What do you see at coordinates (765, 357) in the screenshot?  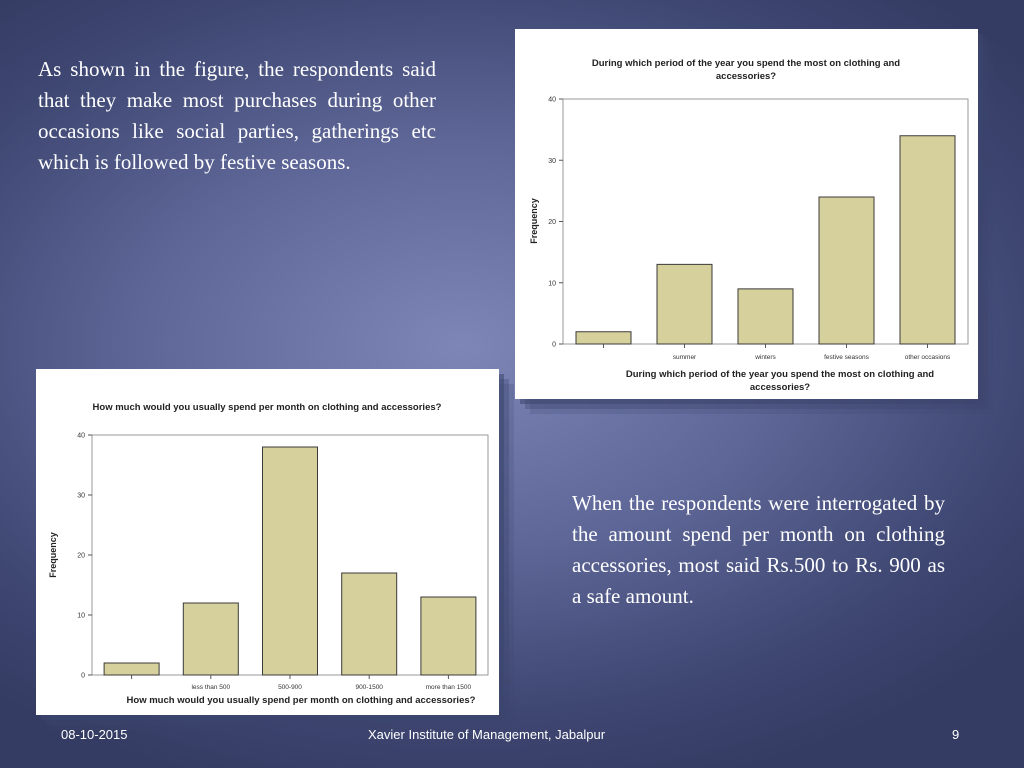 I see `x-tick-label: winters` at bounding box center [765, 357].